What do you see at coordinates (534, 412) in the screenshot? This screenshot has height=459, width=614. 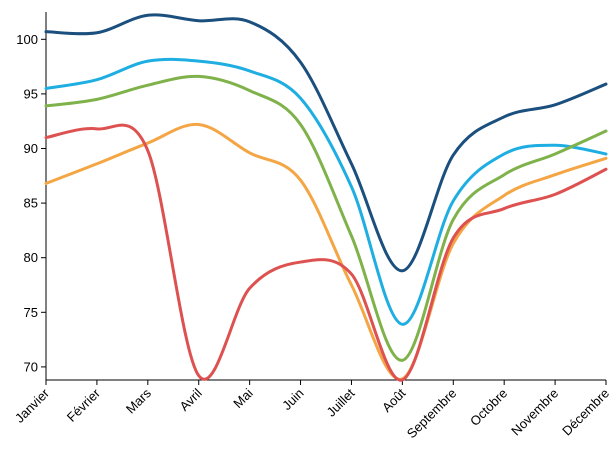 I see `x-tick-label: Novembre` at bounding box center [534, 412].